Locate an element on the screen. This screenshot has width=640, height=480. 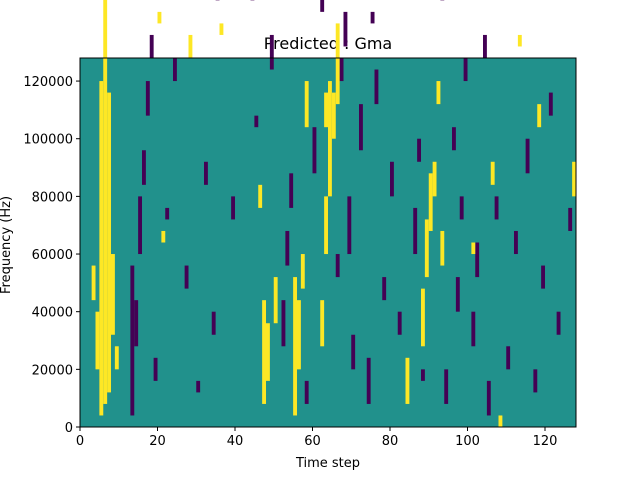
x-axis: 0 20 40 60 80 100 120 is located at coordinates (317, 438).